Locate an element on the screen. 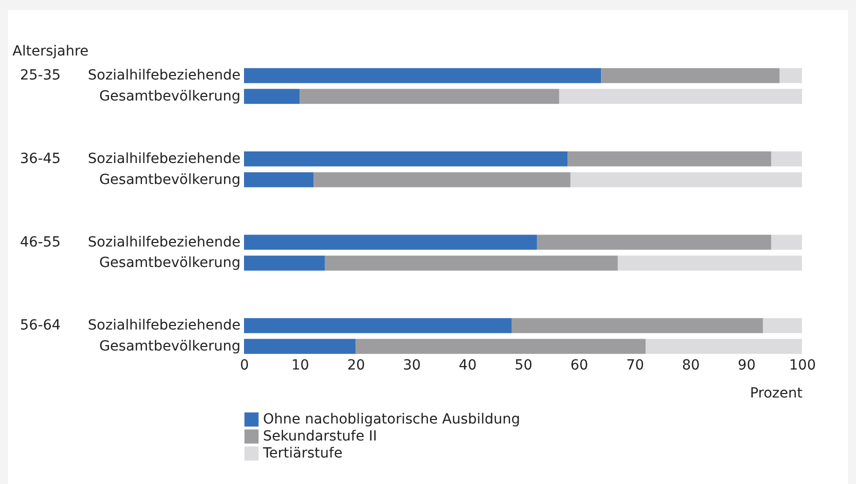  text: 46-55 is located at coordinates (40, 242).